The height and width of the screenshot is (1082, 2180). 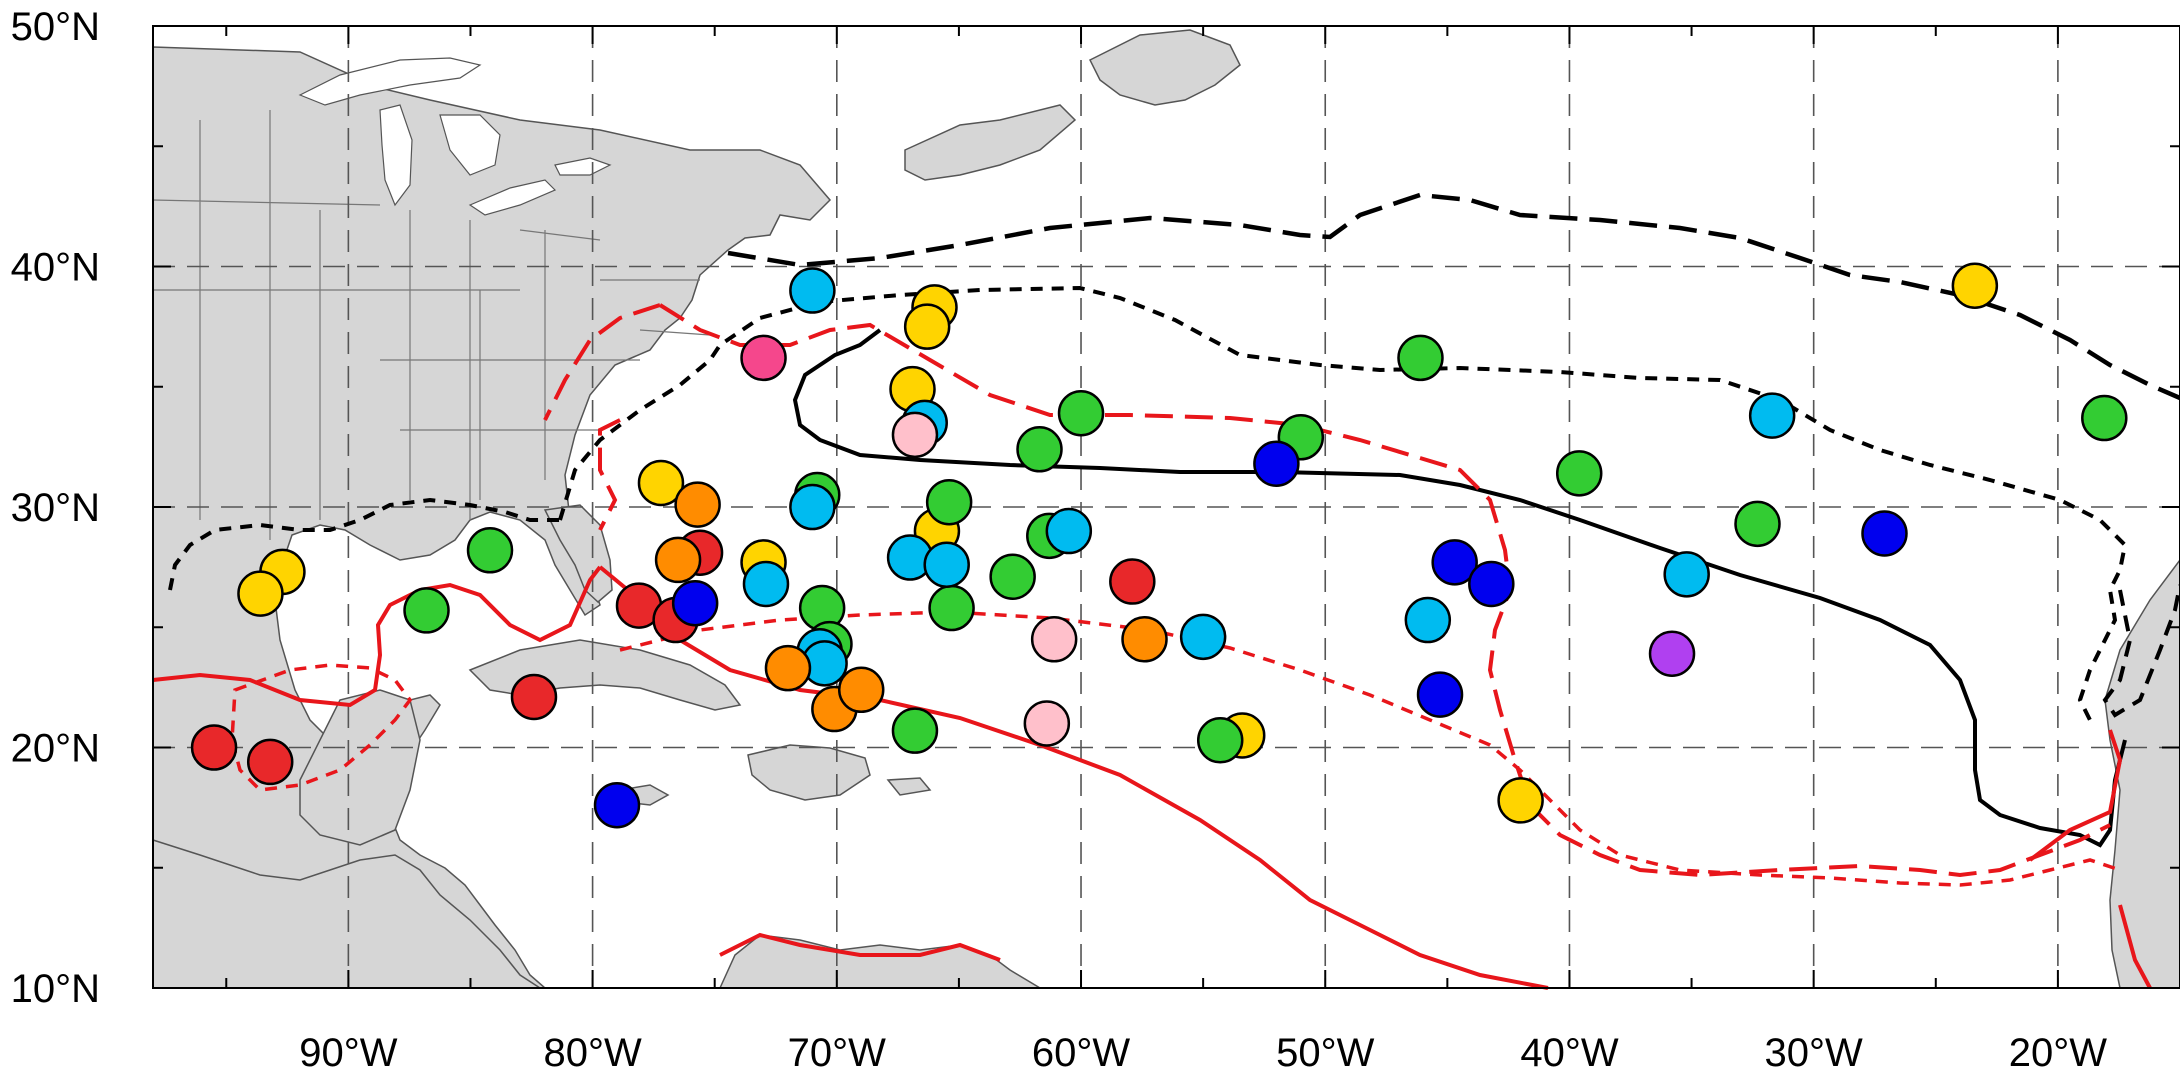 I want to click on black-solid-ticker, so click(x=2141, y=651).